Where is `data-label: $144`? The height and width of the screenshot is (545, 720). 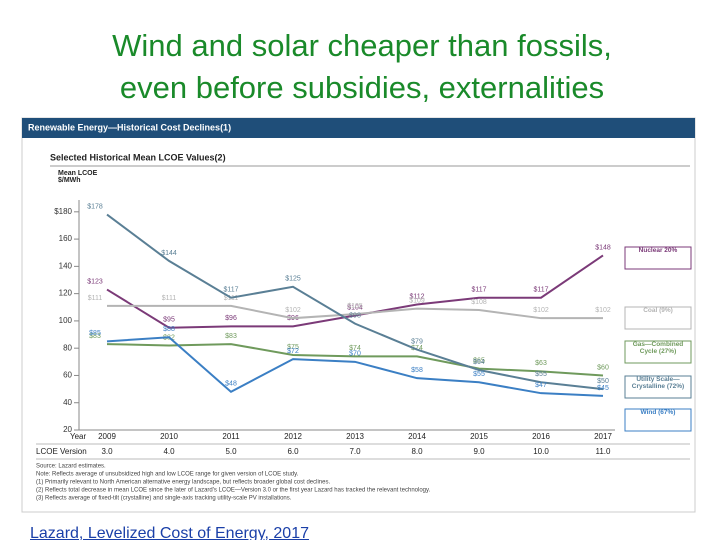 data-label: $144 is located at coordinates (169, 253).